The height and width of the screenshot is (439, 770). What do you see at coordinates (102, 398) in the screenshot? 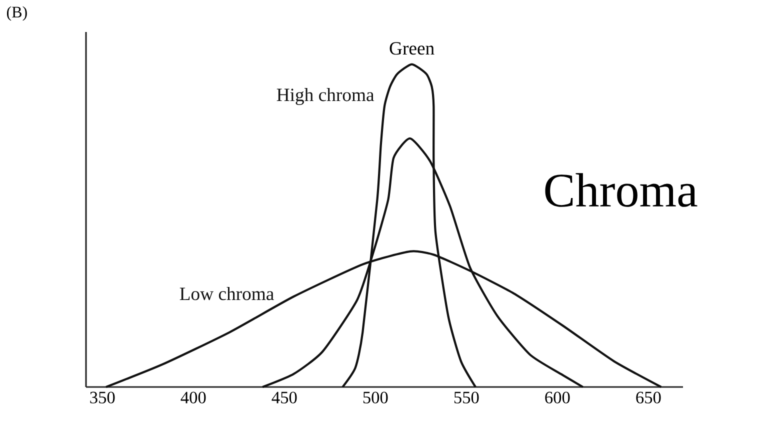
I see `x-tick-label: 350` at bounding box center [102, 398].